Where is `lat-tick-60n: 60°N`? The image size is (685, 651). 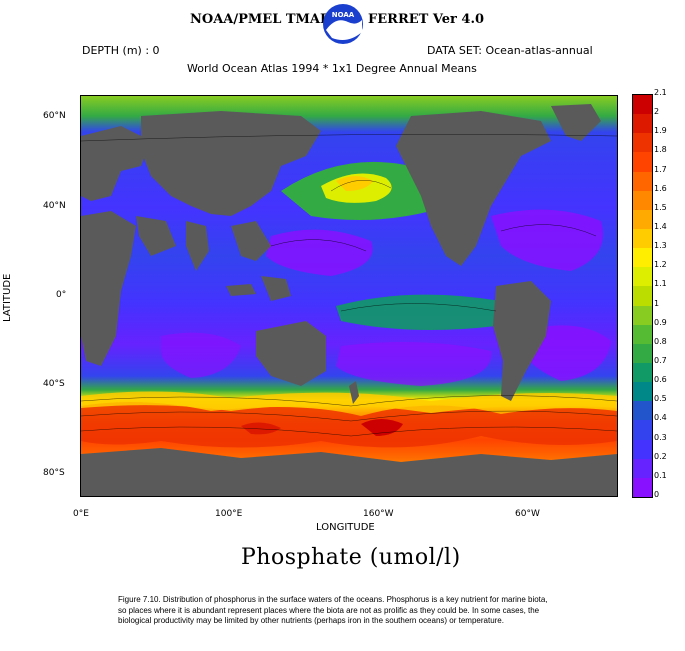 lat-tick-60n: 60°N is located at coordinates (54, 116).